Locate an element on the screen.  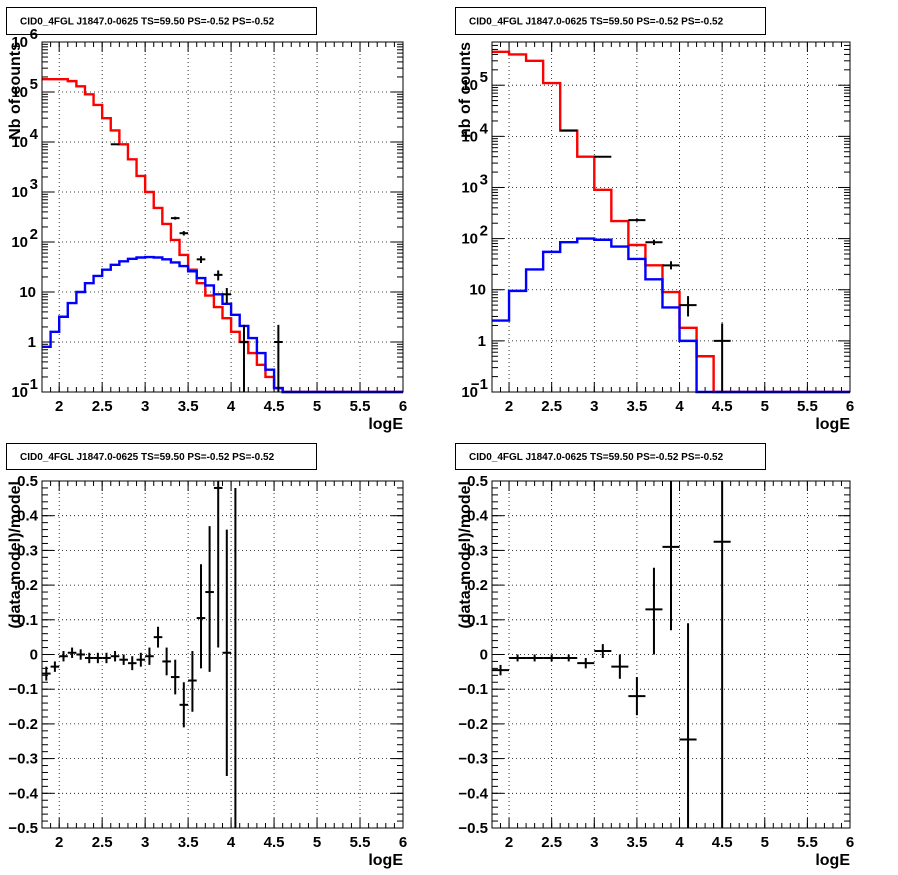
series-hist-line is located at coordinates (222, 236).